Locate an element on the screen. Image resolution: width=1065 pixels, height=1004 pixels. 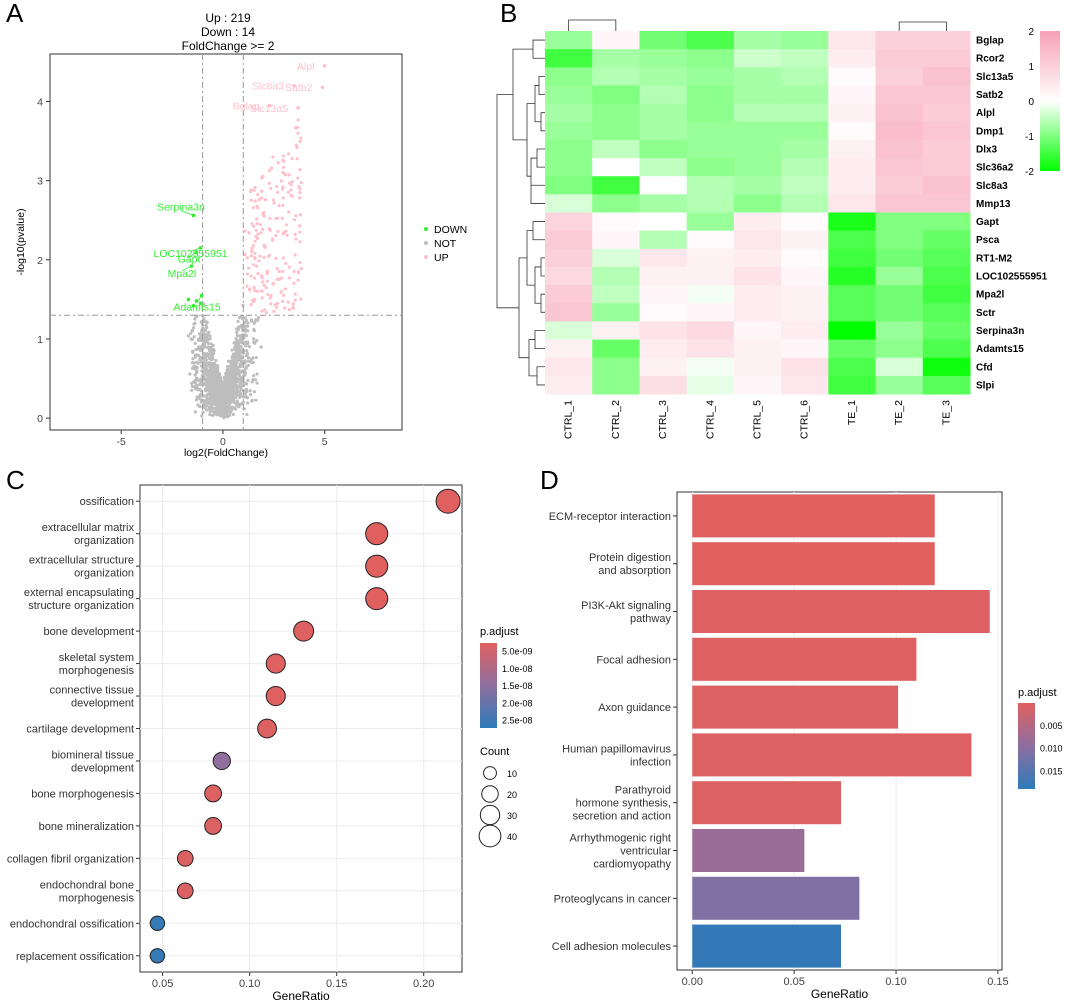
legend-label: UP is located at coordinates (441, 258).